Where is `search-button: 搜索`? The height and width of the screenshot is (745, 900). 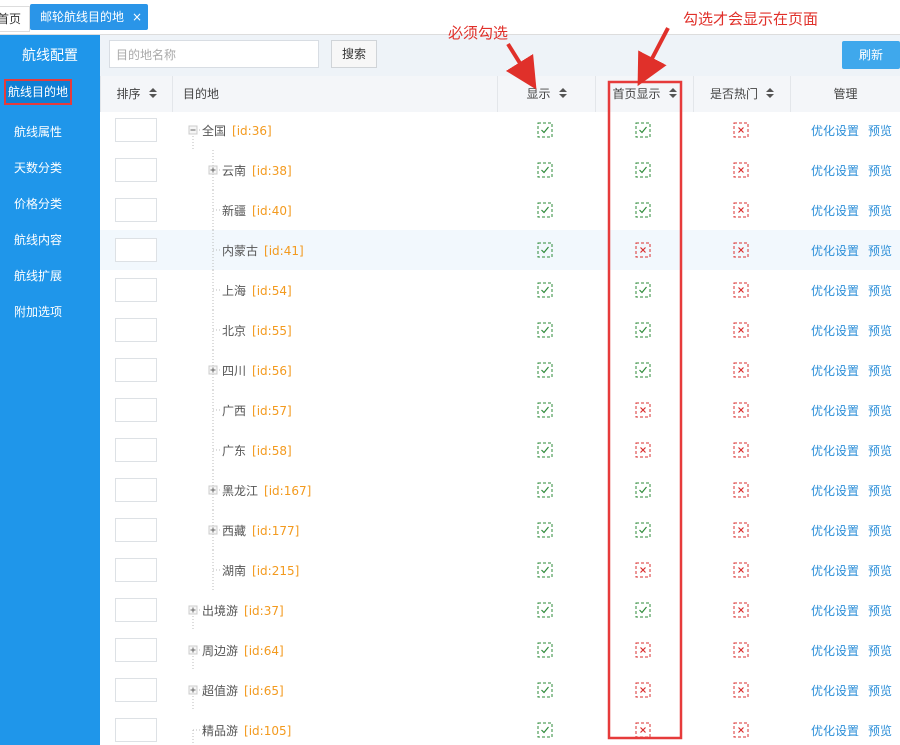
search-button: 搜索 is located at coordinates (354, 54).